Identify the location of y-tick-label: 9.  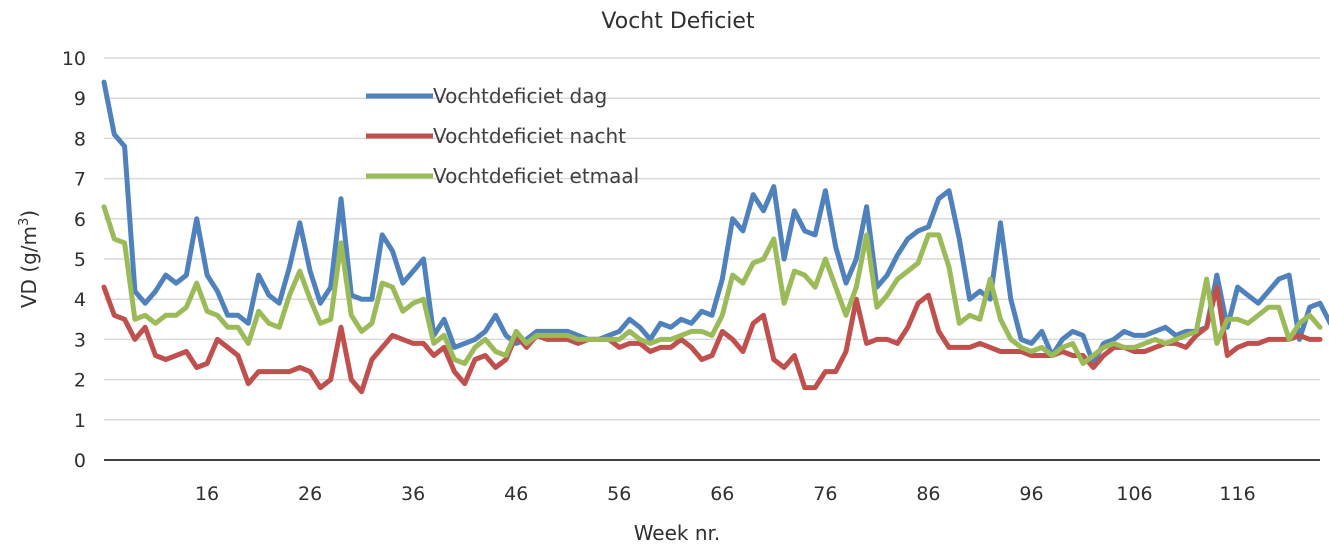
(80, 99).